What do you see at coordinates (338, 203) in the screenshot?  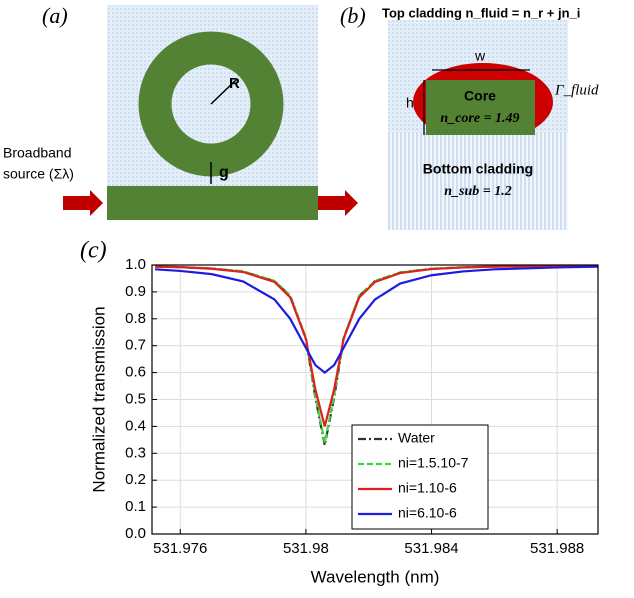 I see `output-arrow` at bounding box center [338, 203].